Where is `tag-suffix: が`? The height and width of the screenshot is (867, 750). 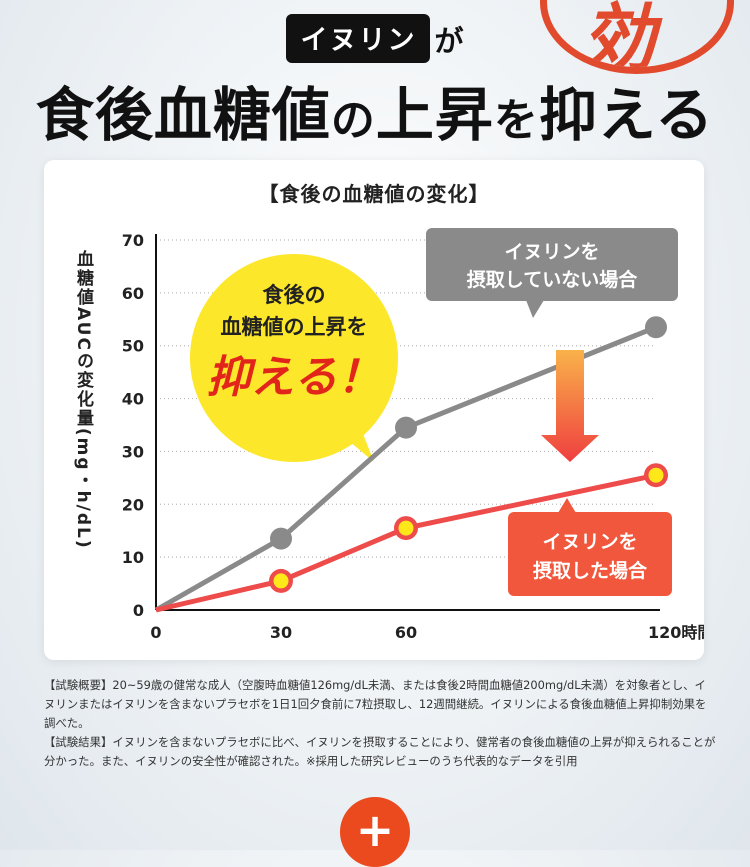
tag-suffix: が is located at coordinates (449, 40).